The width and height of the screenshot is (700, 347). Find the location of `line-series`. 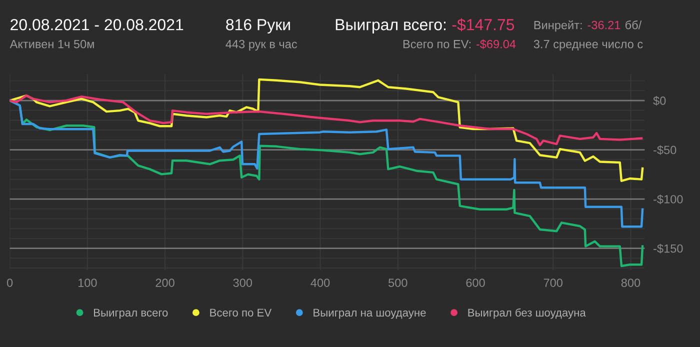

line-series is located at coordinates (326, 120).